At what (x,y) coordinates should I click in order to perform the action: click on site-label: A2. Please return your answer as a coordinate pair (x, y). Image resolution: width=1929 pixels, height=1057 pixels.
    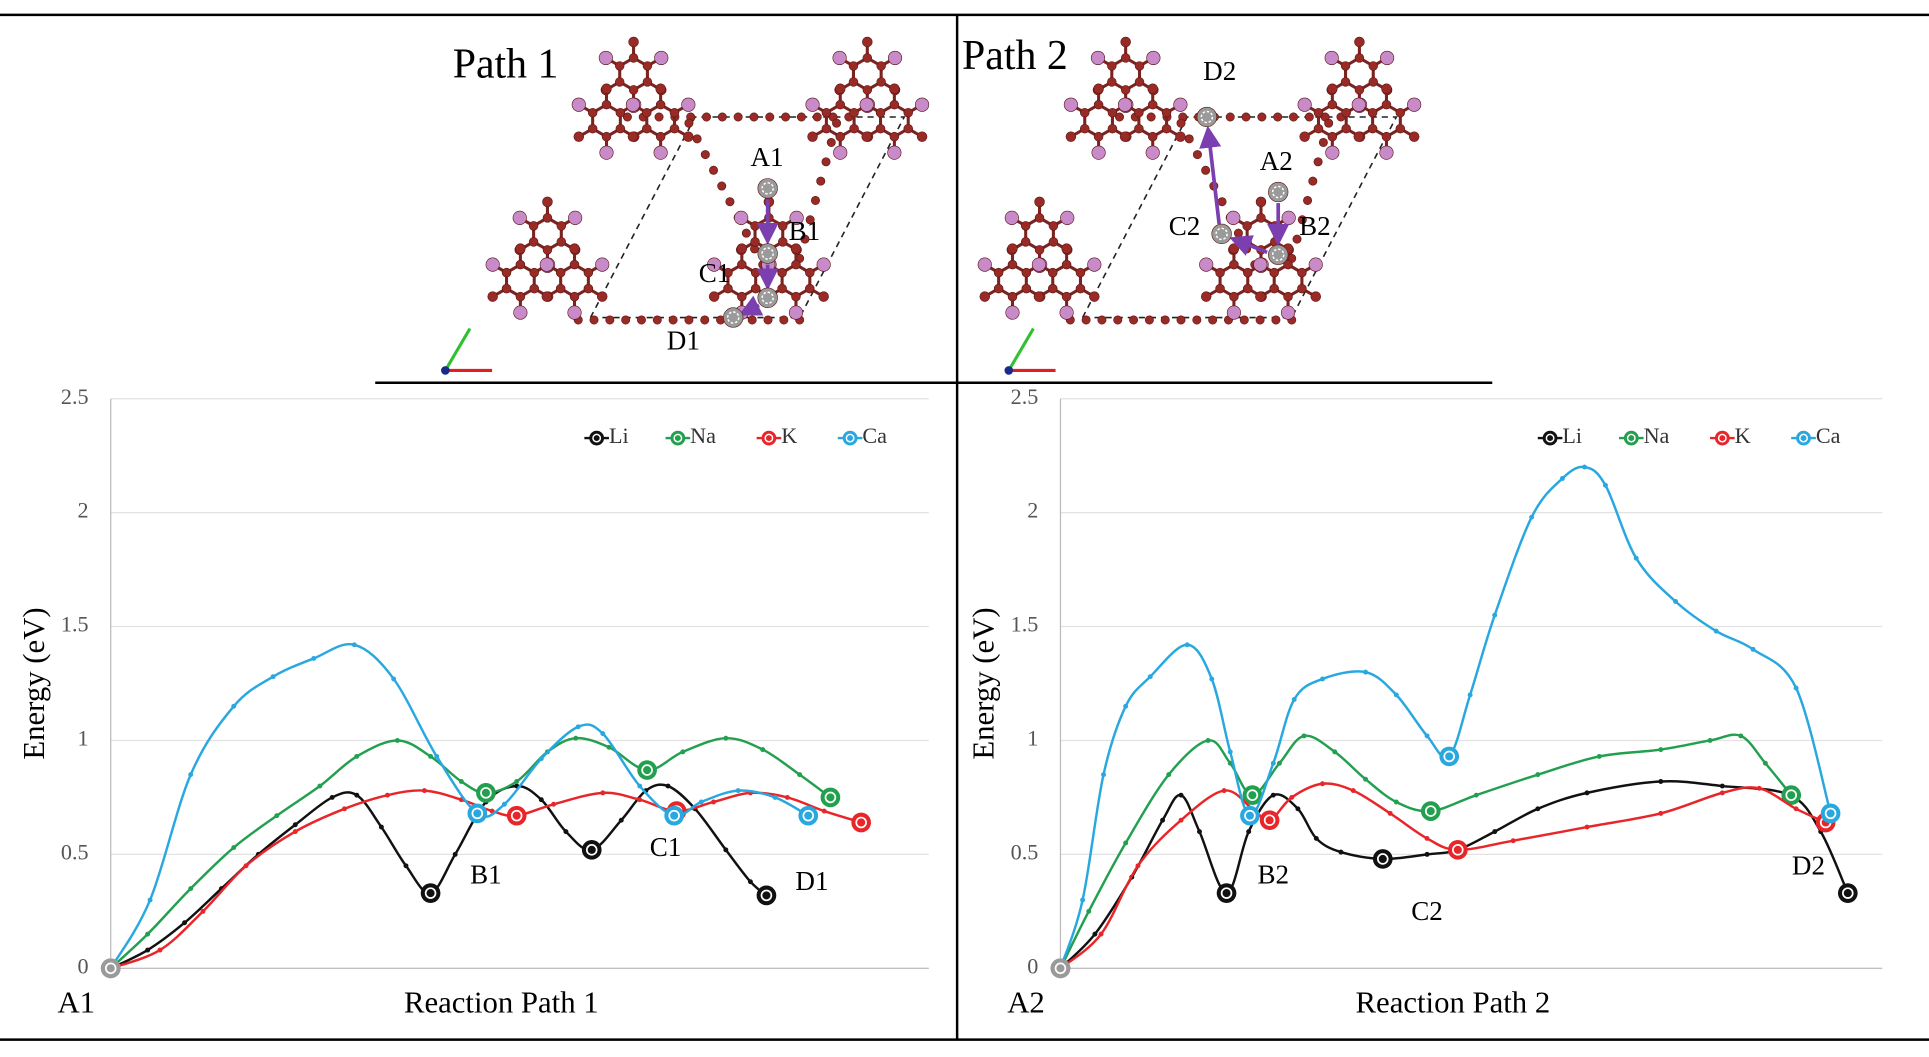
    Looking at the image, I should click on (1276, 161).